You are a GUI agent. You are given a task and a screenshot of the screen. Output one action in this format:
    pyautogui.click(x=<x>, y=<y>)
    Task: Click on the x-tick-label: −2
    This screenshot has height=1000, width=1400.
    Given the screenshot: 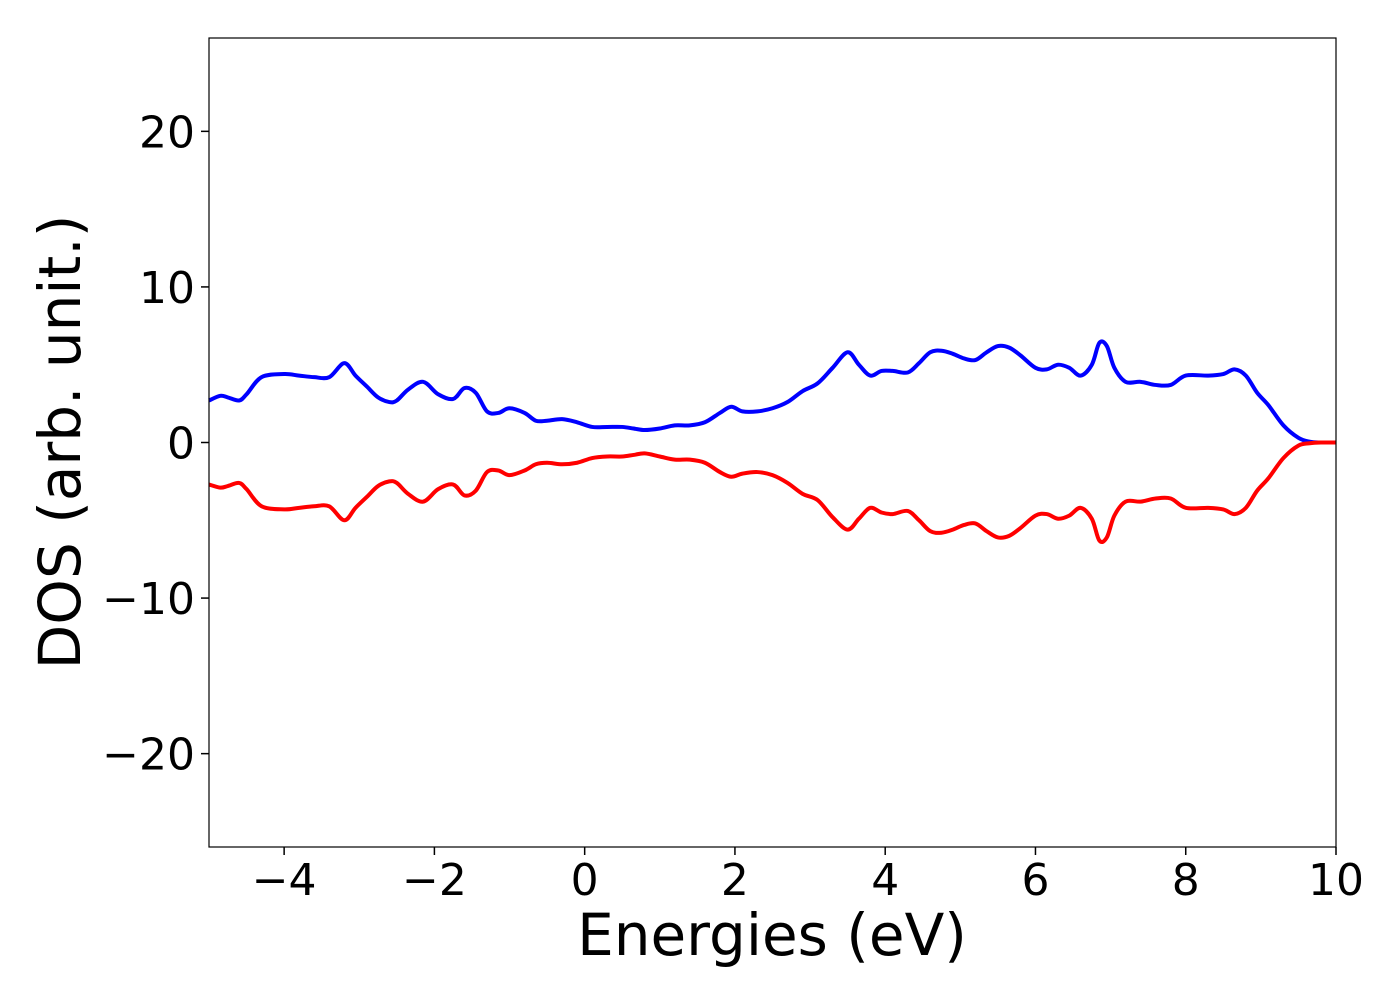 What is the action you would take?
    pyautogui.click(x=434, y=880)
    